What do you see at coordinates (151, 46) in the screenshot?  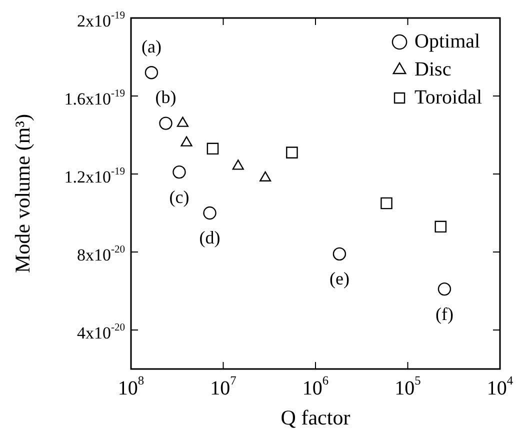 I see `annotation: (a)` at bounding box center [151, 46].